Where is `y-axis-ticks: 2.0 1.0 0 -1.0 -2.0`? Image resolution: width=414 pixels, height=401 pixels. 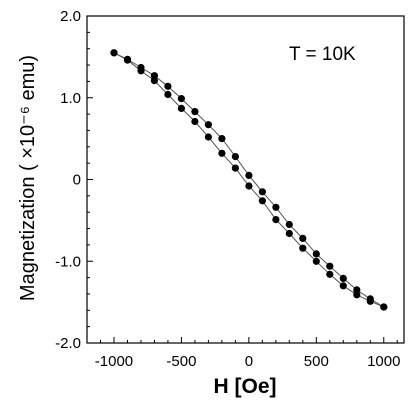 y-axis-ticks: 2.0 1.0 0 -1.0 -2.0 is located at coordinates (74, 180).